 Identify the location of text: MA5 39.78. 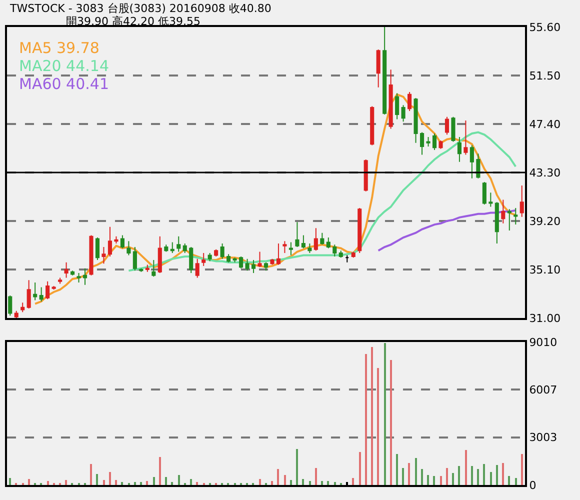
(59, 48).